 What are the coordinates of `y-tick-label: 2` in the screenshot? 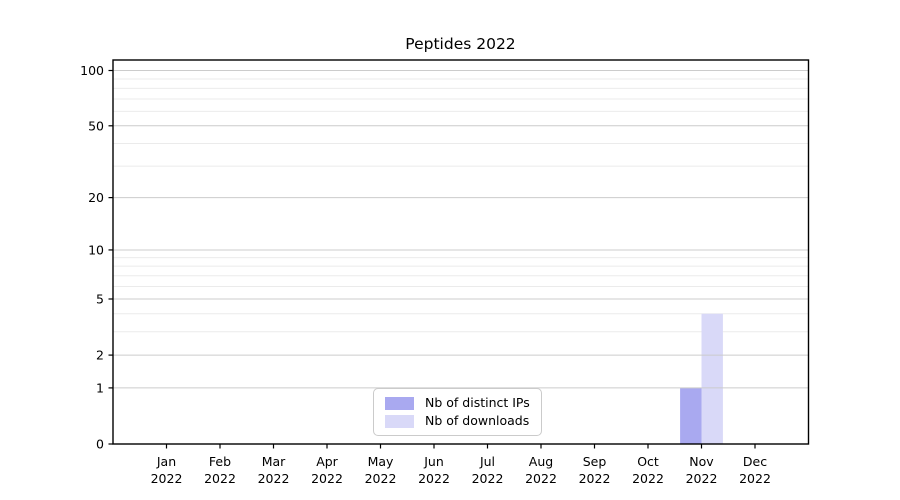 It's located at (100, 355).